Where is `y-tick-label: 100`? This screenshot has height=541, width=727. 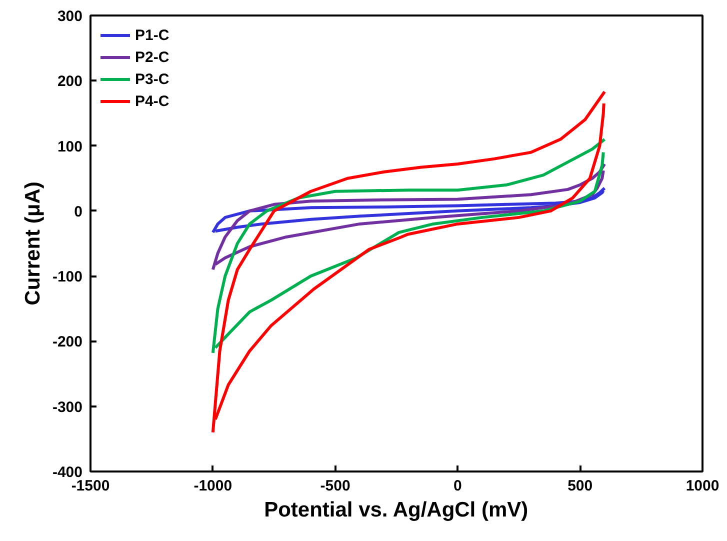 y-tick-label: 100 is located at coordinates (70, 147).